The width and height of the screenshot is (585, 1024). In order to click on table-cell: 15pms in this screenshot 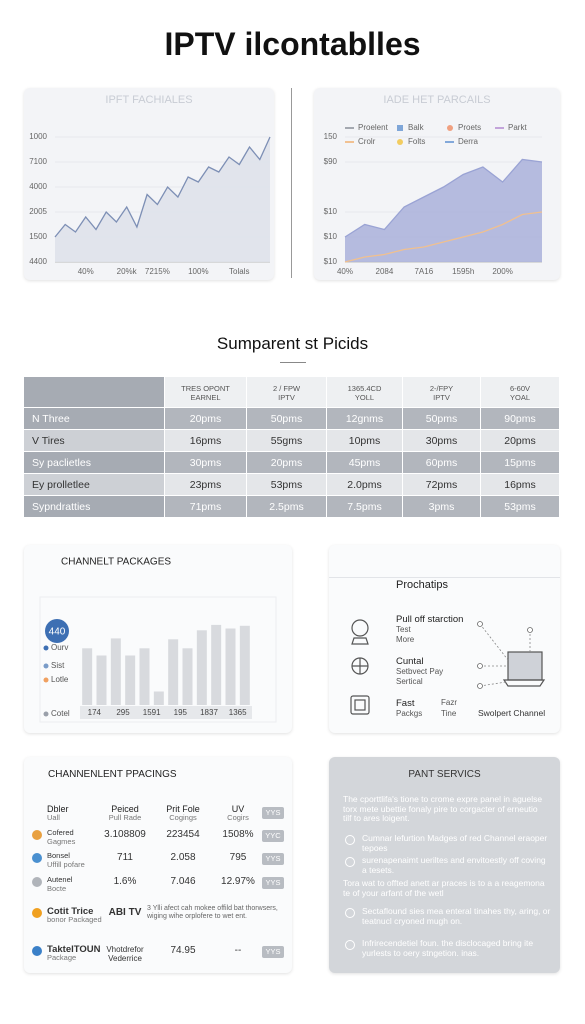, I will do `click(520, 463)`.